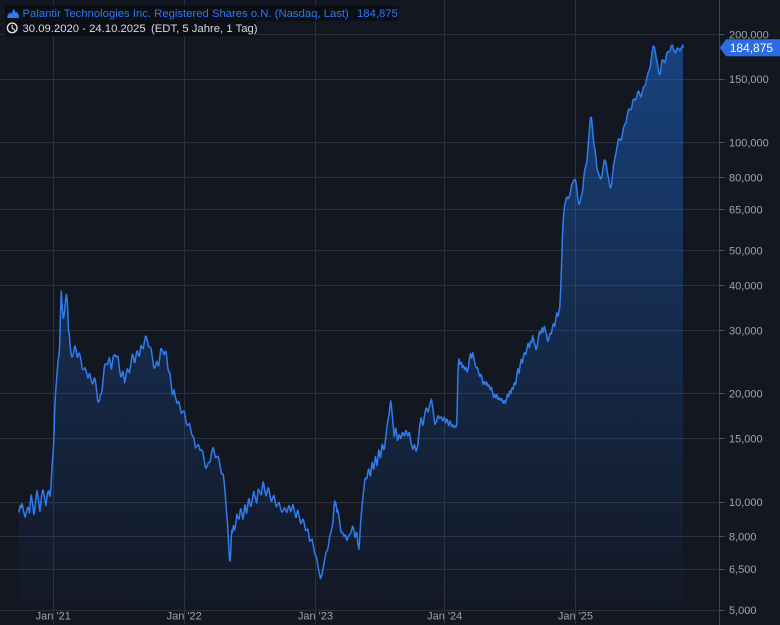 Image resolution: width=780 pixels, height=625 pixels. Describe the element at coordinates (84, 29) in the screenshot. I see `svg-text: 30.09.2020 - 24.10.2025` at that location.